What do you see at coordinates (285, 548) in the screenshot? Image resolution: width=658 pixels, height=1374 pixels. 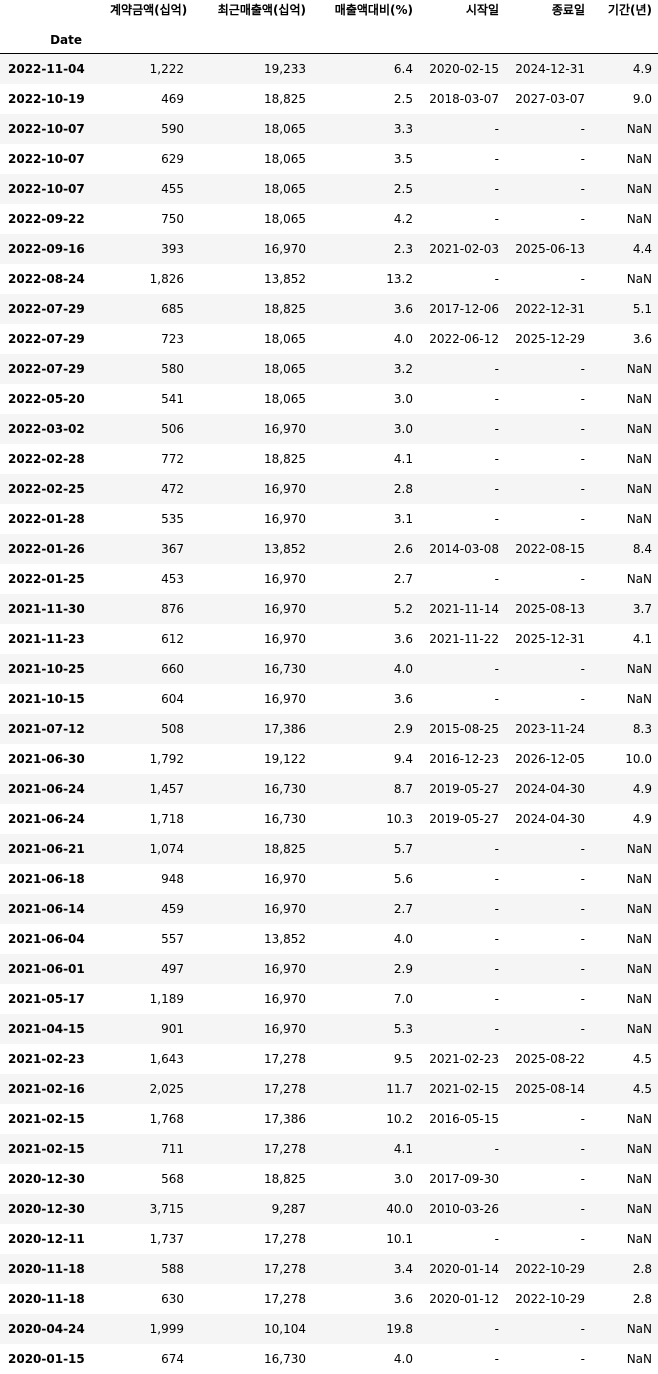 I see `recent-revenue-cell: 13,852` at bounding box center [285, 548].